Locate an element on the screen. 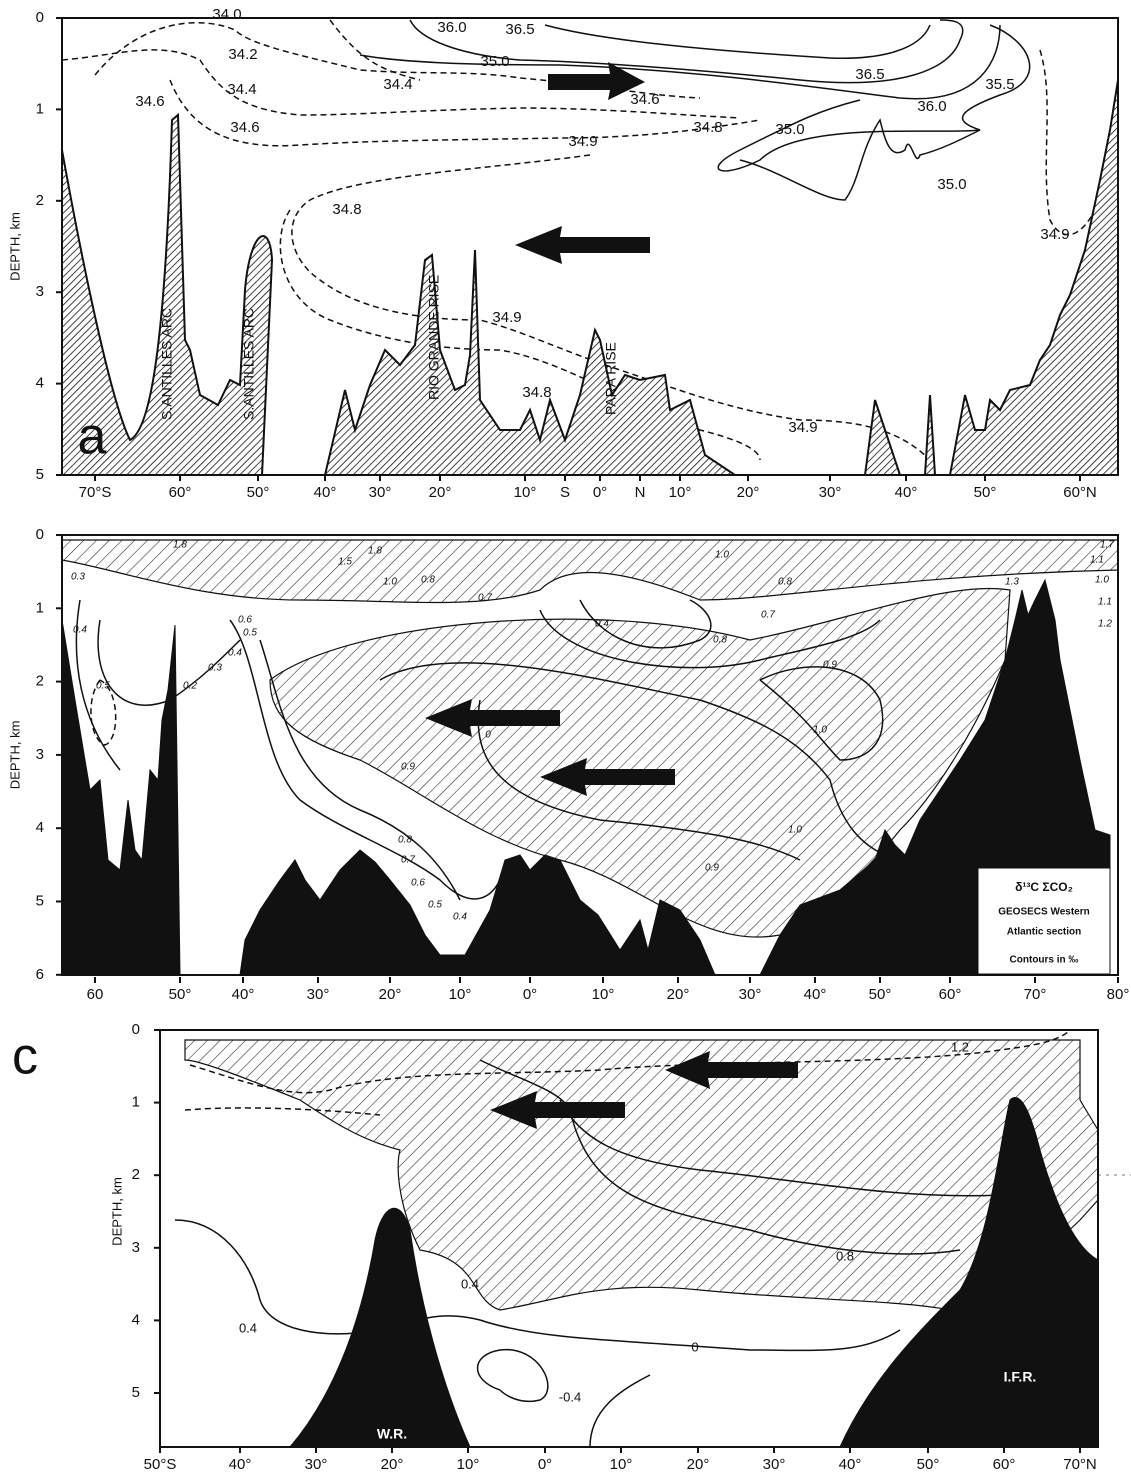 This screenshot has height=1477, width=1131. contour-label: 34.8 is located at coordinates (707, 127).